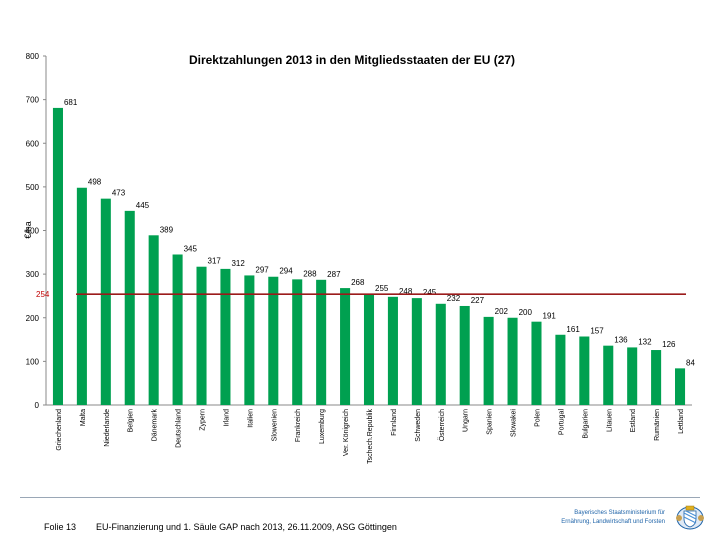 The image size is (720, 540). What do you see at coordinates (131, 420) in the screenshot?
I see `category-label: Belgien` at bounding box center [131, 420].